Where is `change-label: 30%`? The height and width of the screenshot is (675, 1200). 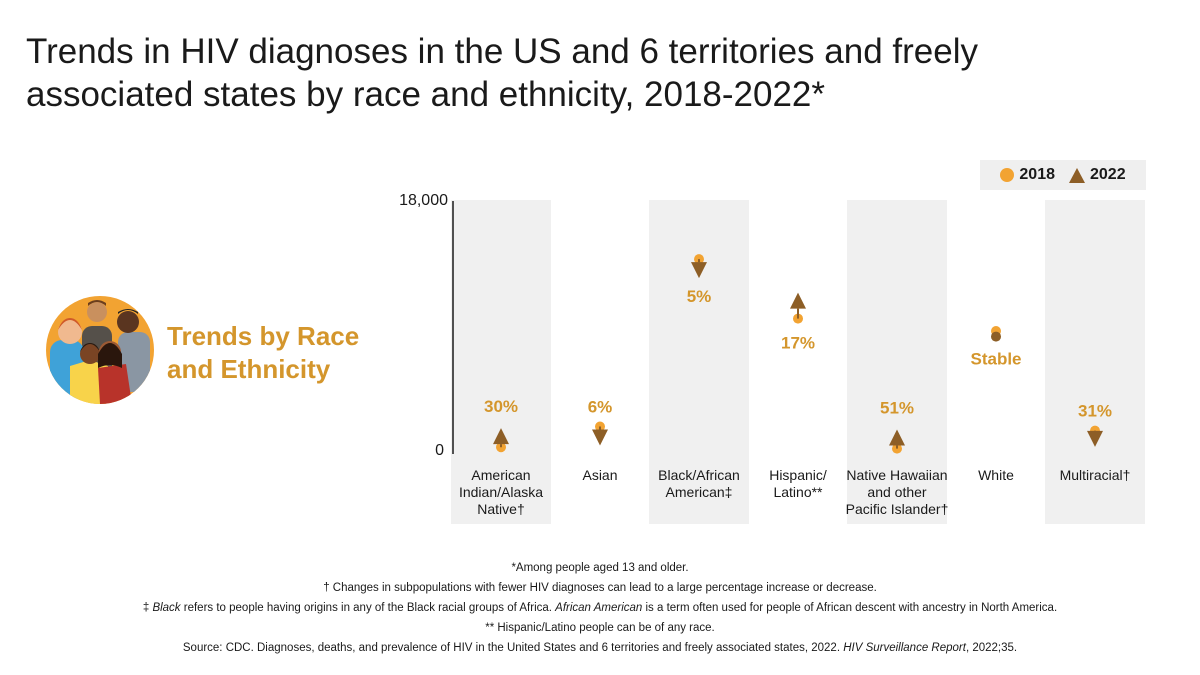
change-label: 30% is located at coordinates (501, 406).